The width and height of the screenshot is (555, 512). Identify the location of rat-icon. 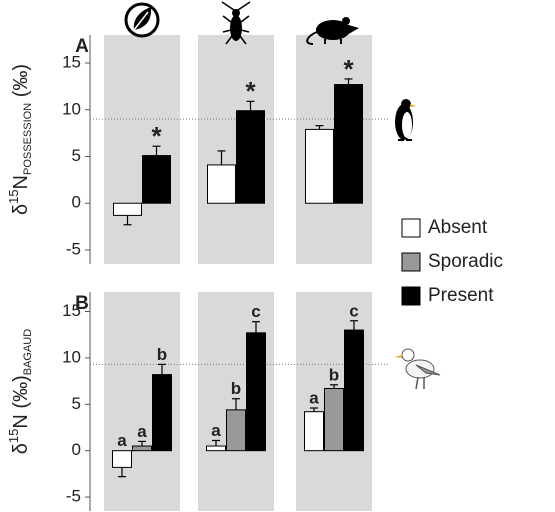
(332, 31).